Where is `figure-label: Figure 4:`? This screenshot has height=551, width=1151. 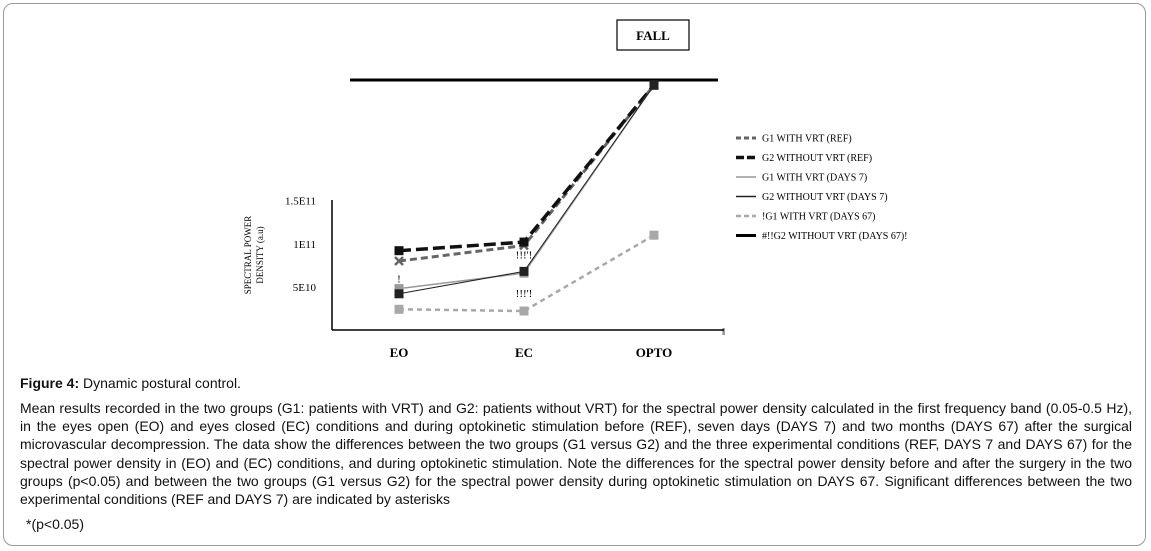
figure-label: Figure 4: is located at coordinates (50, 383).